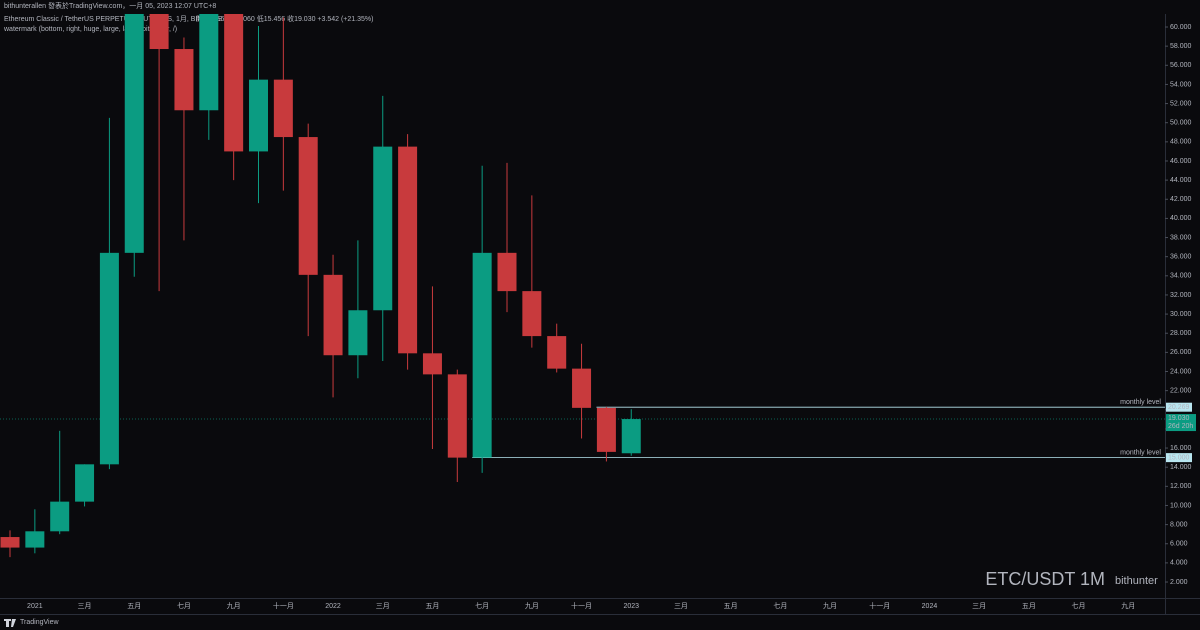 This screenshot has width=1200, height=630. Describe the element at coordinates (1181, 486) in the screenshot. I see `y-tick-label: 12.000` at that location.